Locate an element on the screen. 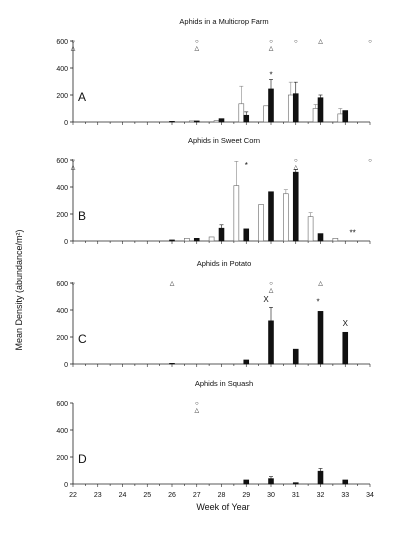  panel-d-marker-symbol: ○ is located at coordinates (197, 404).